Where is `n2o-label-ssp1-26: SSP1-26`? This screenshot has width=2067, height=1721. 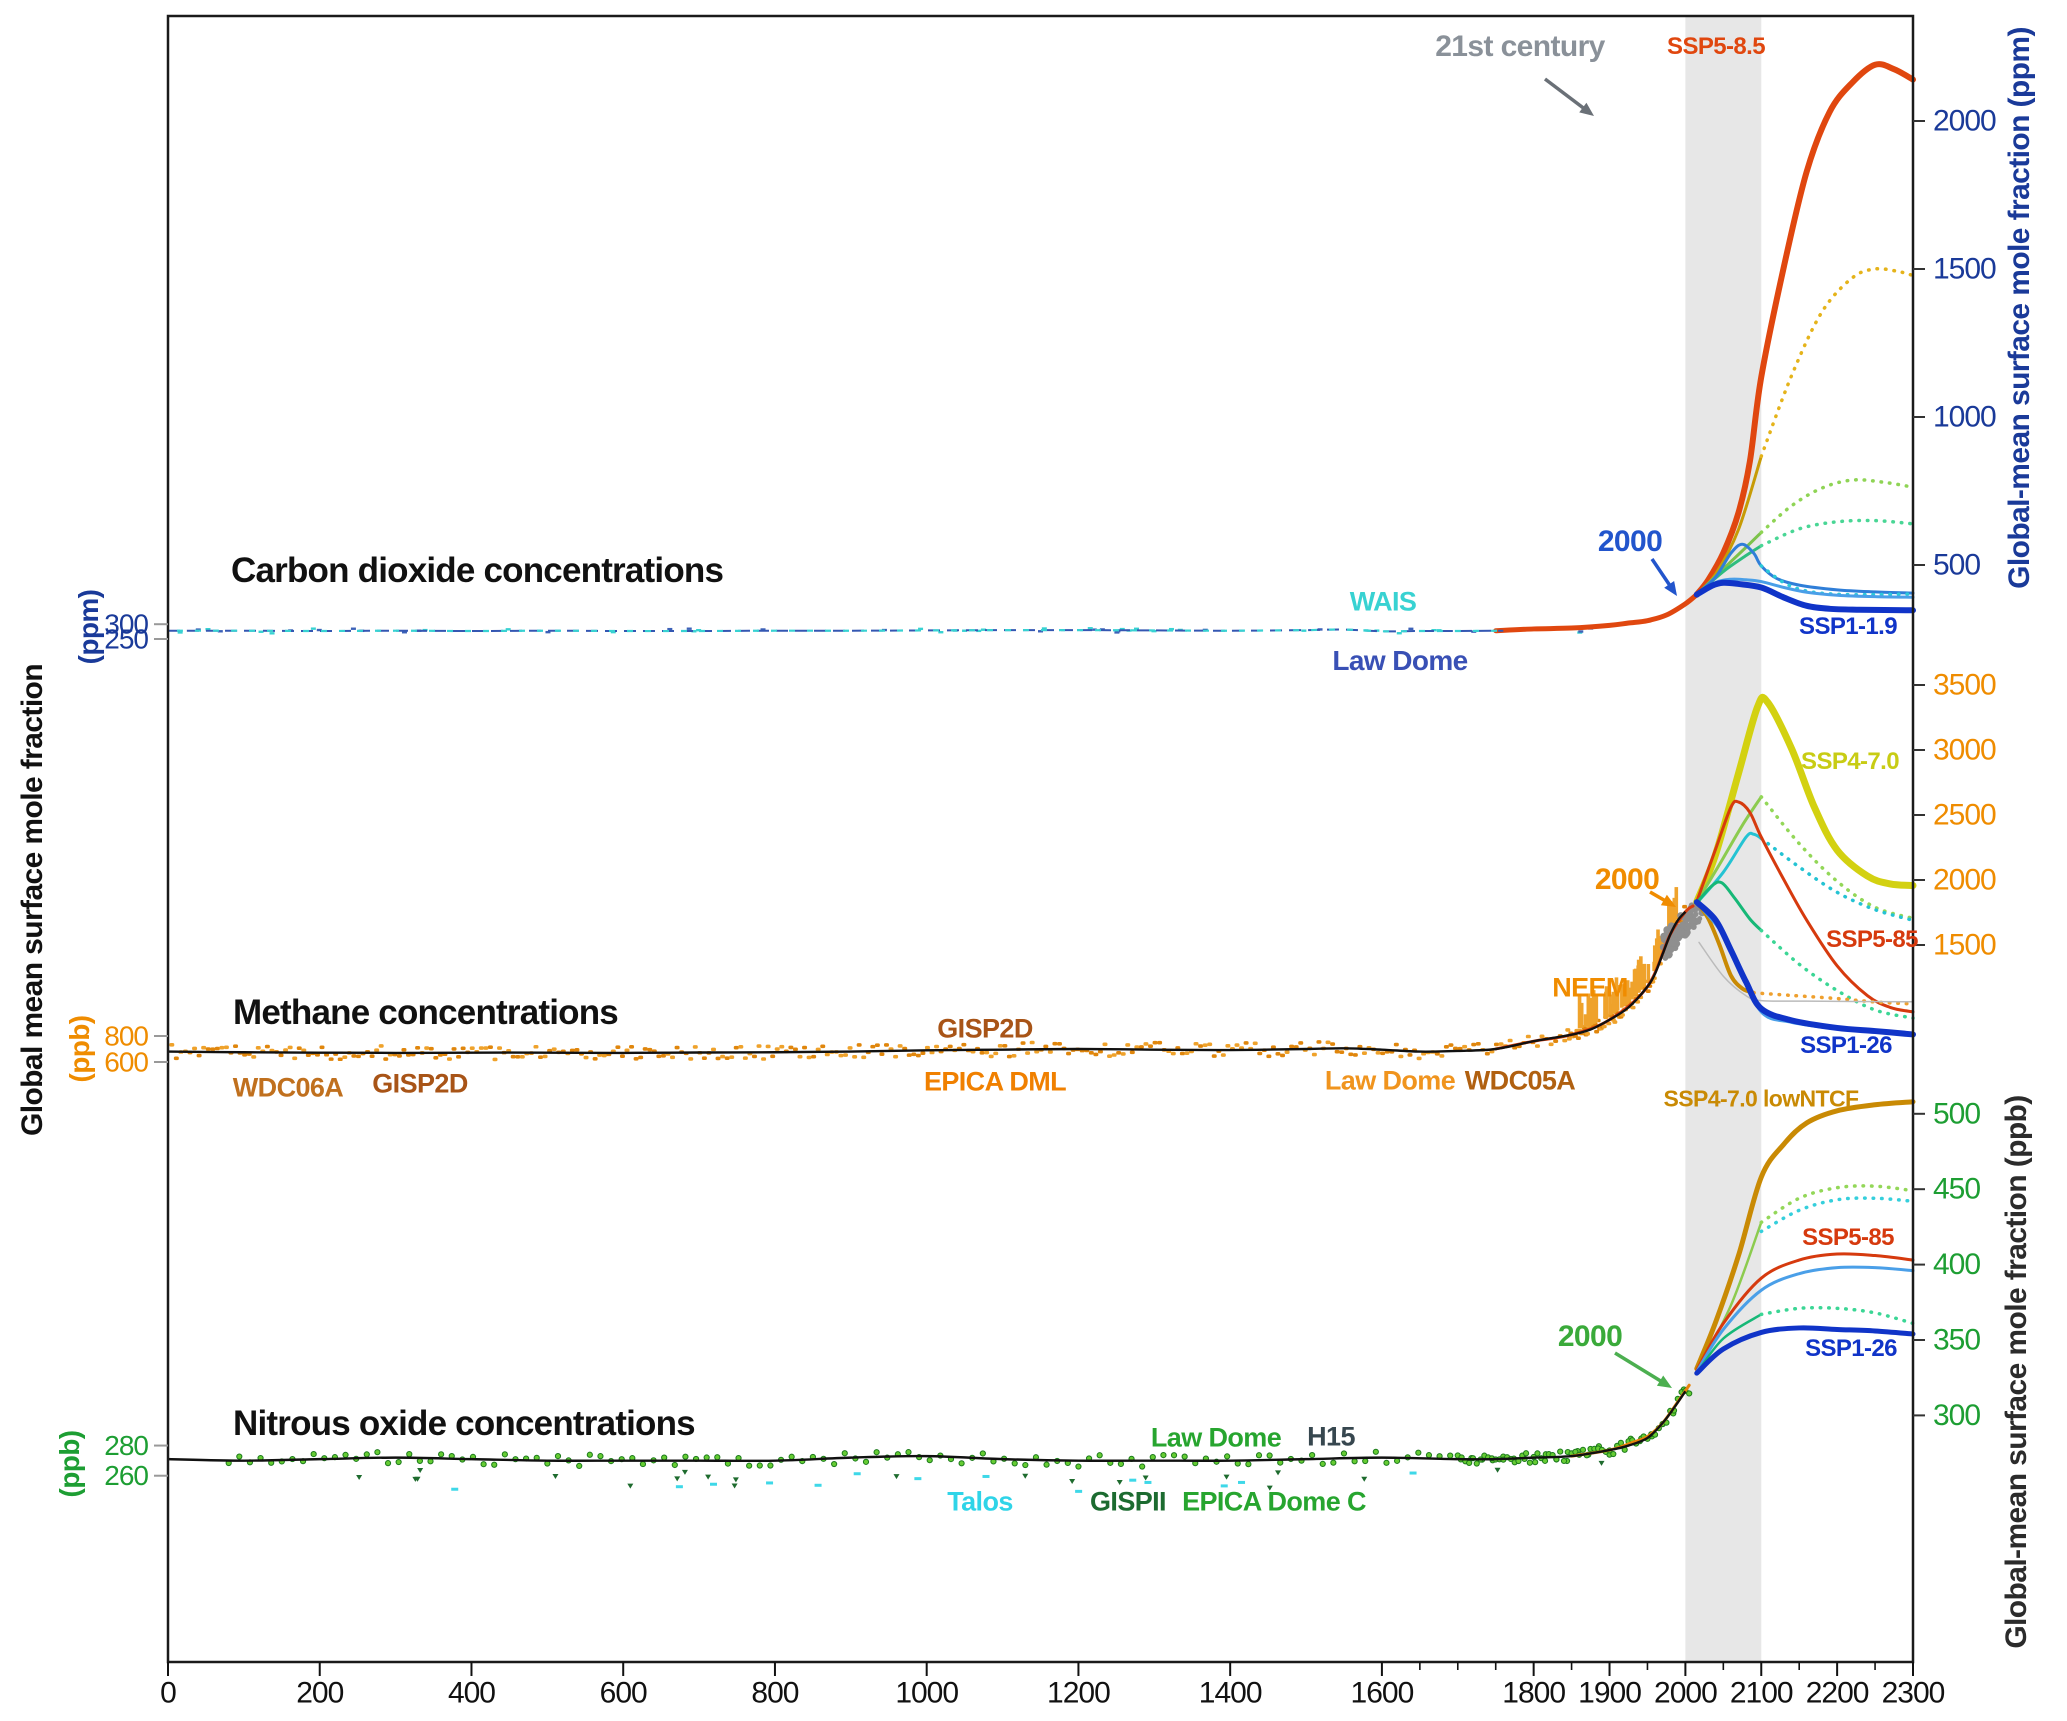 n2o-label-ssp1-26: SSP1-26 is located at coordinates (1851, 1348).